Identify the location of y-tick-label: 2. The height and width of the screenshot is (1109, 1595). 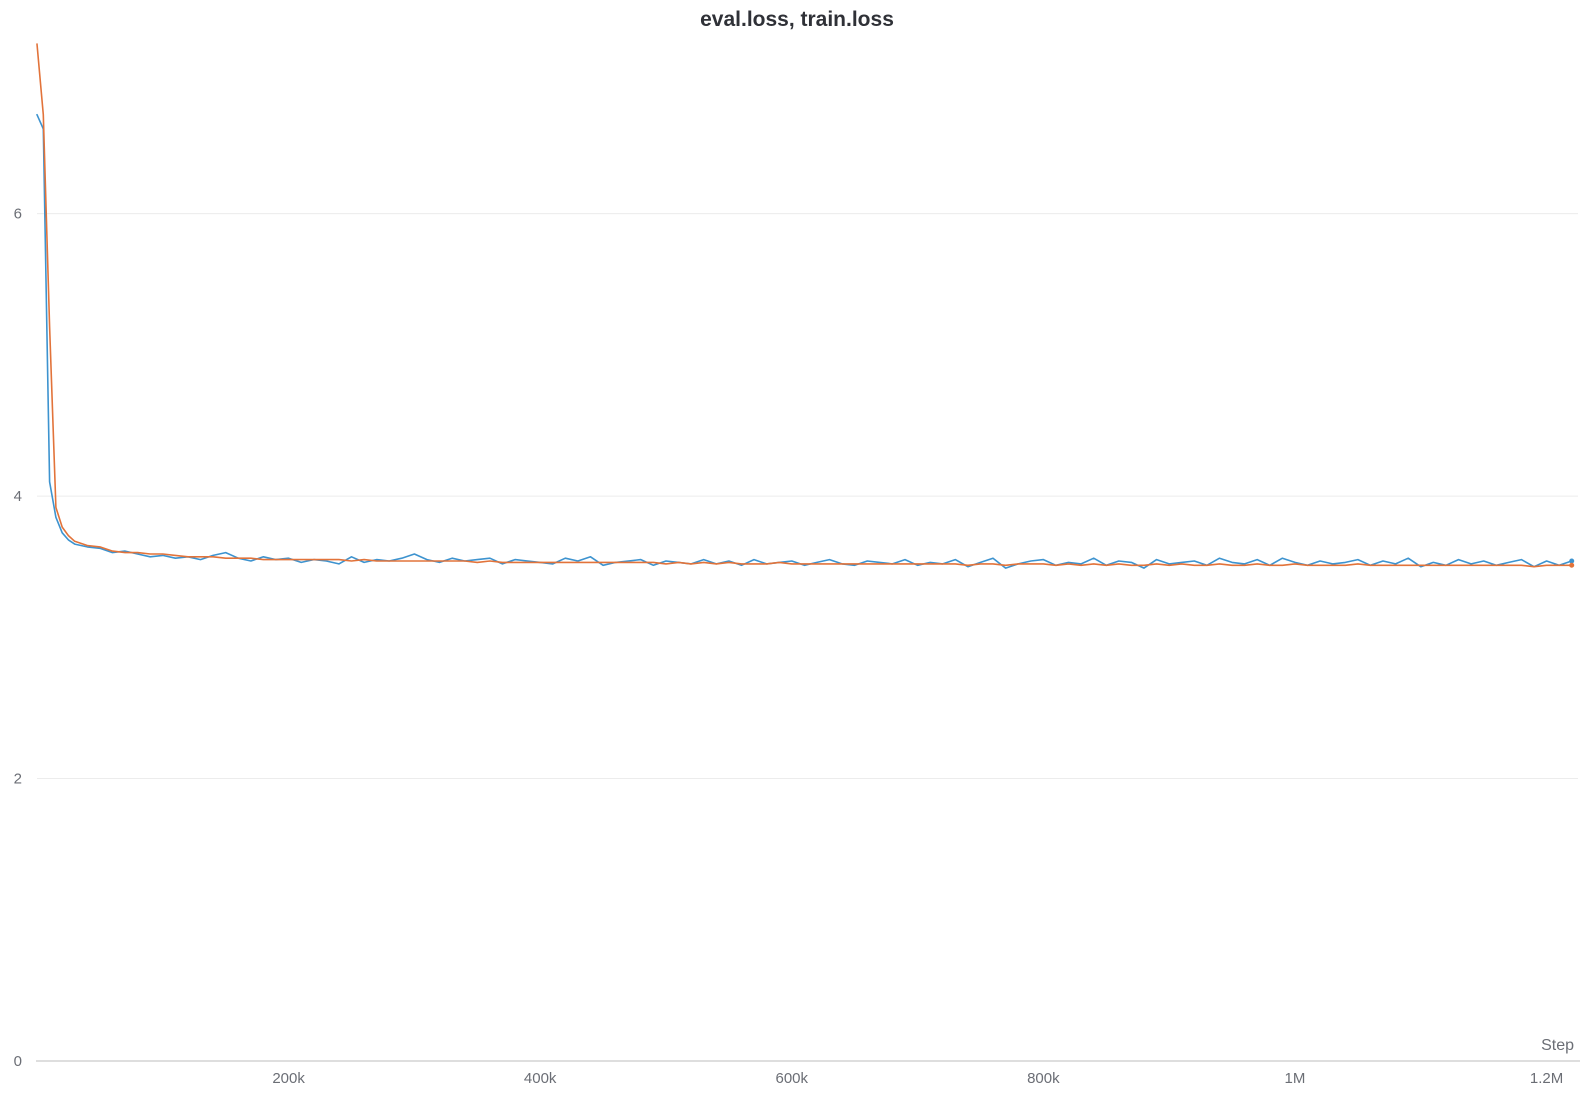
(18, 779).